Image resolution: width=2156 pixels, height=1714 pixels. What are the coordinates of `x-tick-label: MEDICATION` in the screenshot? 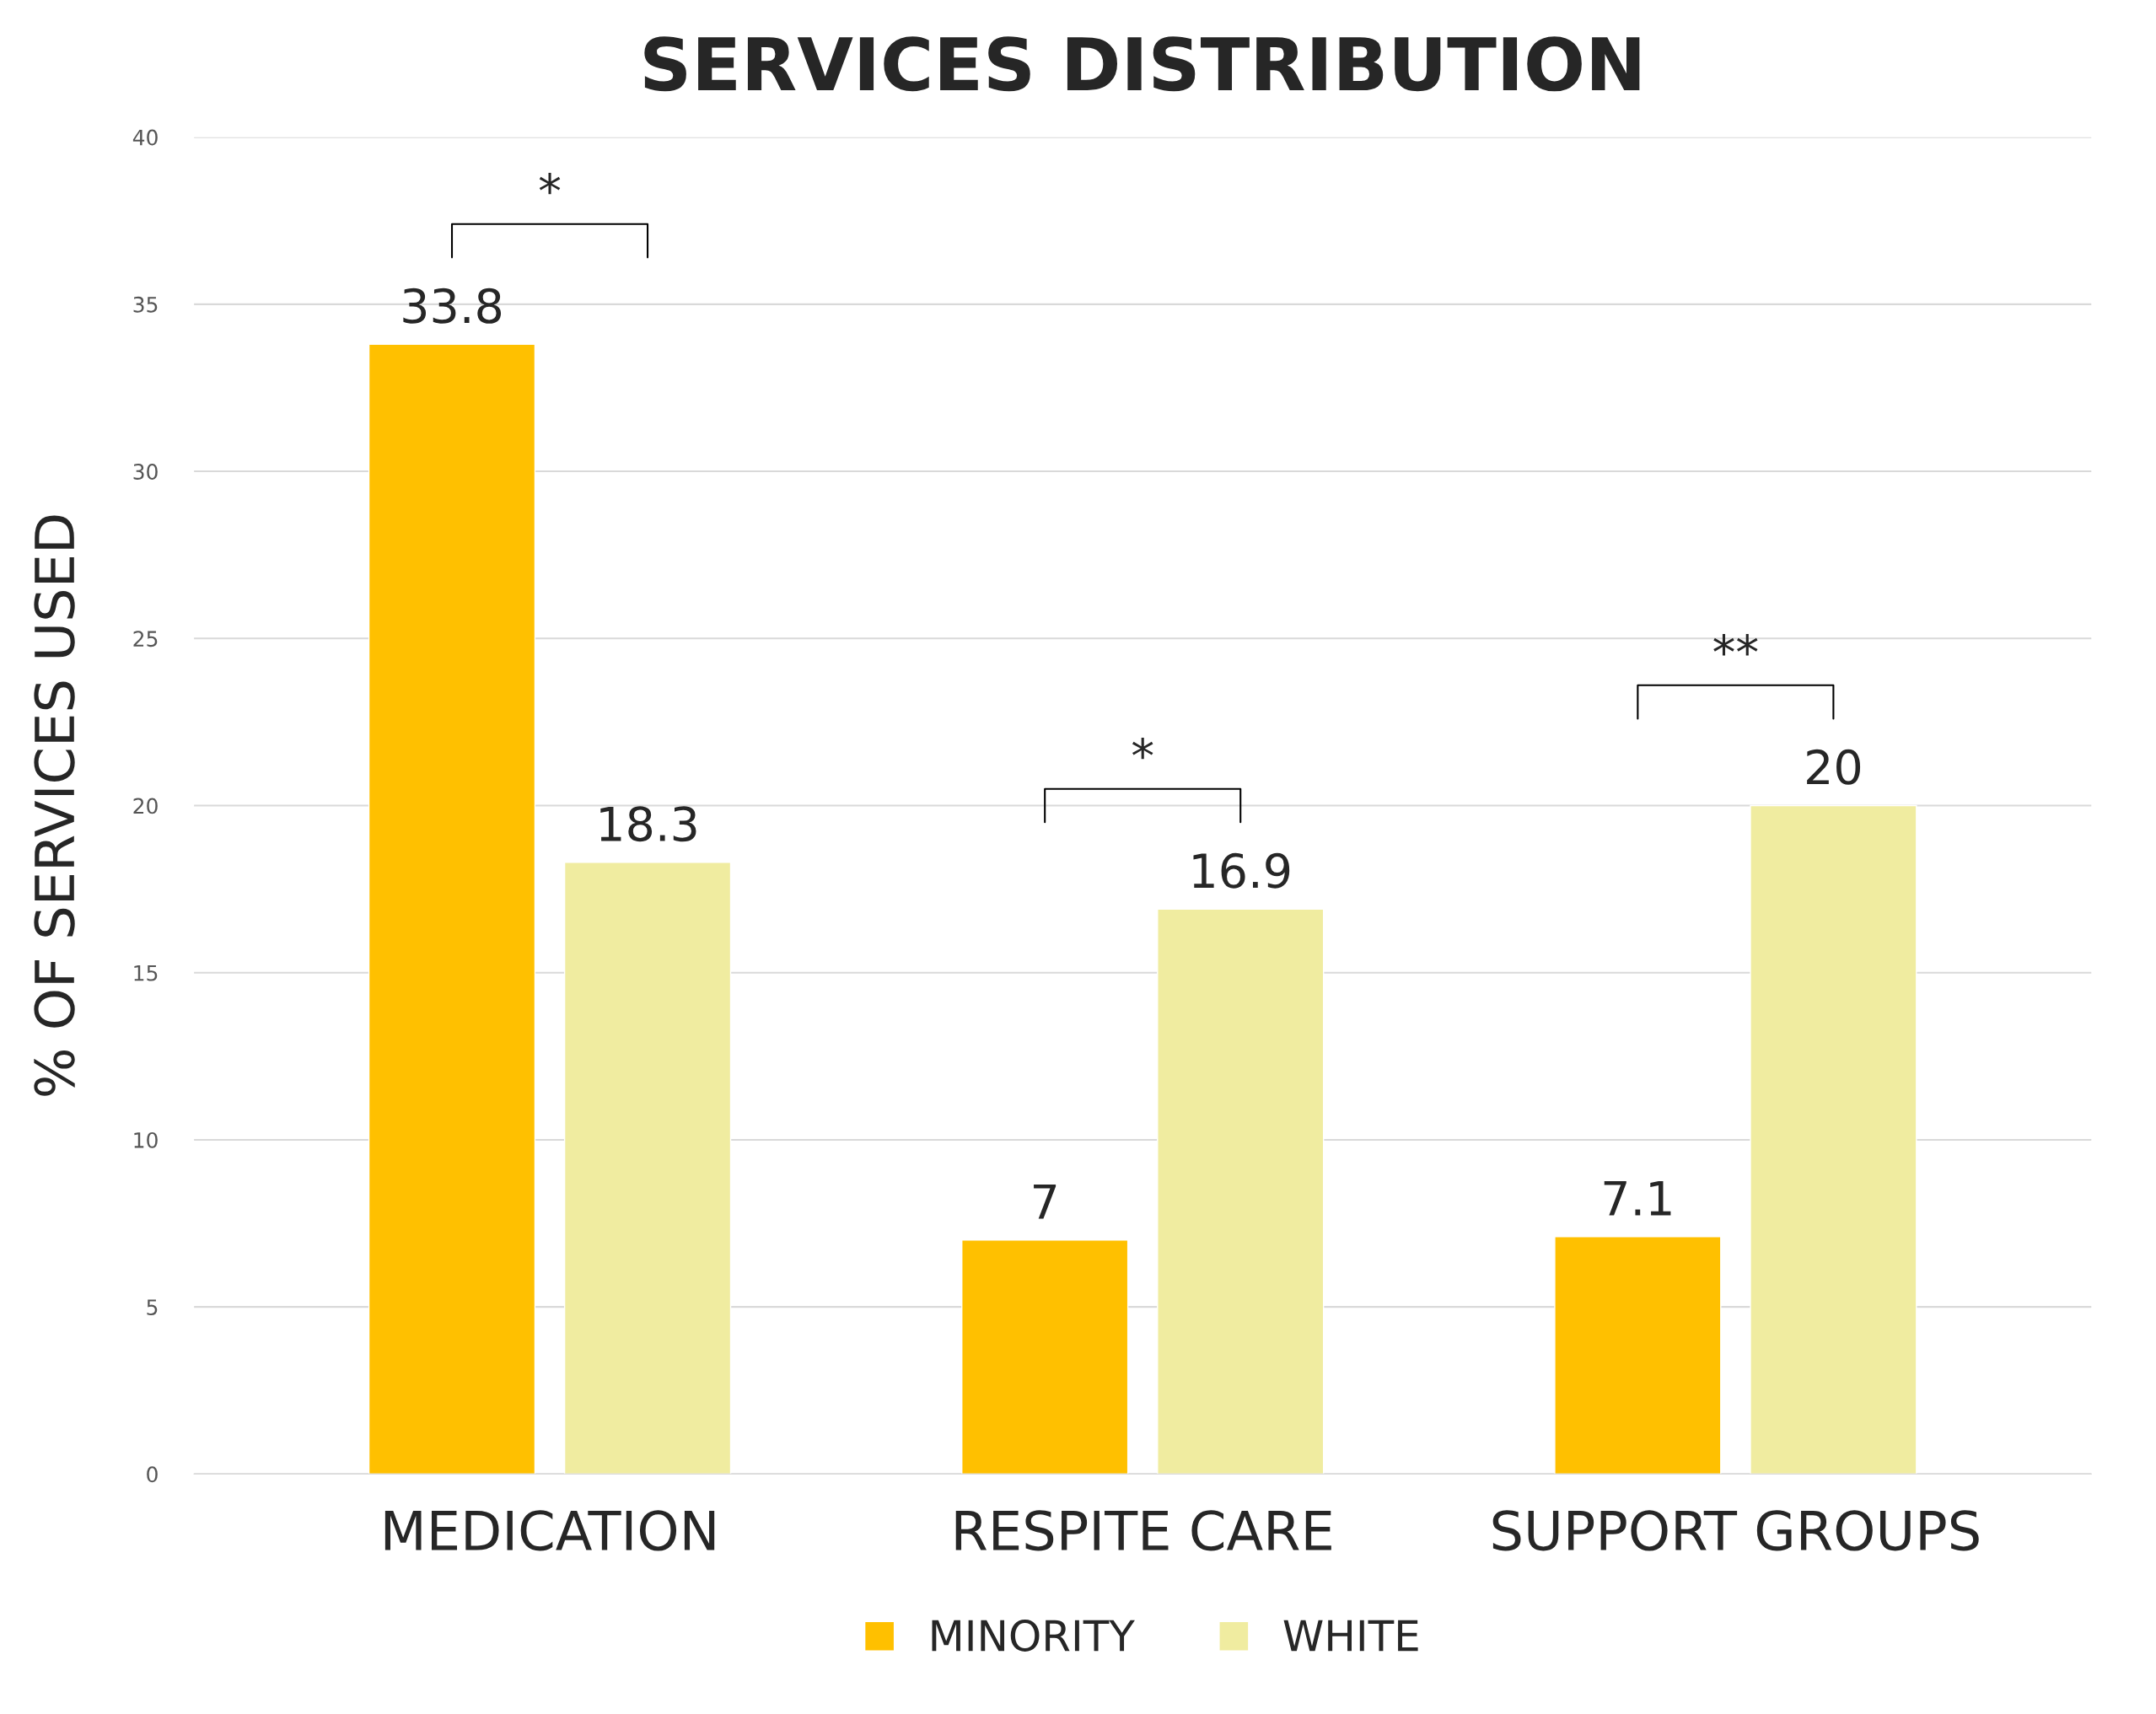 It's located at (549, 1531).